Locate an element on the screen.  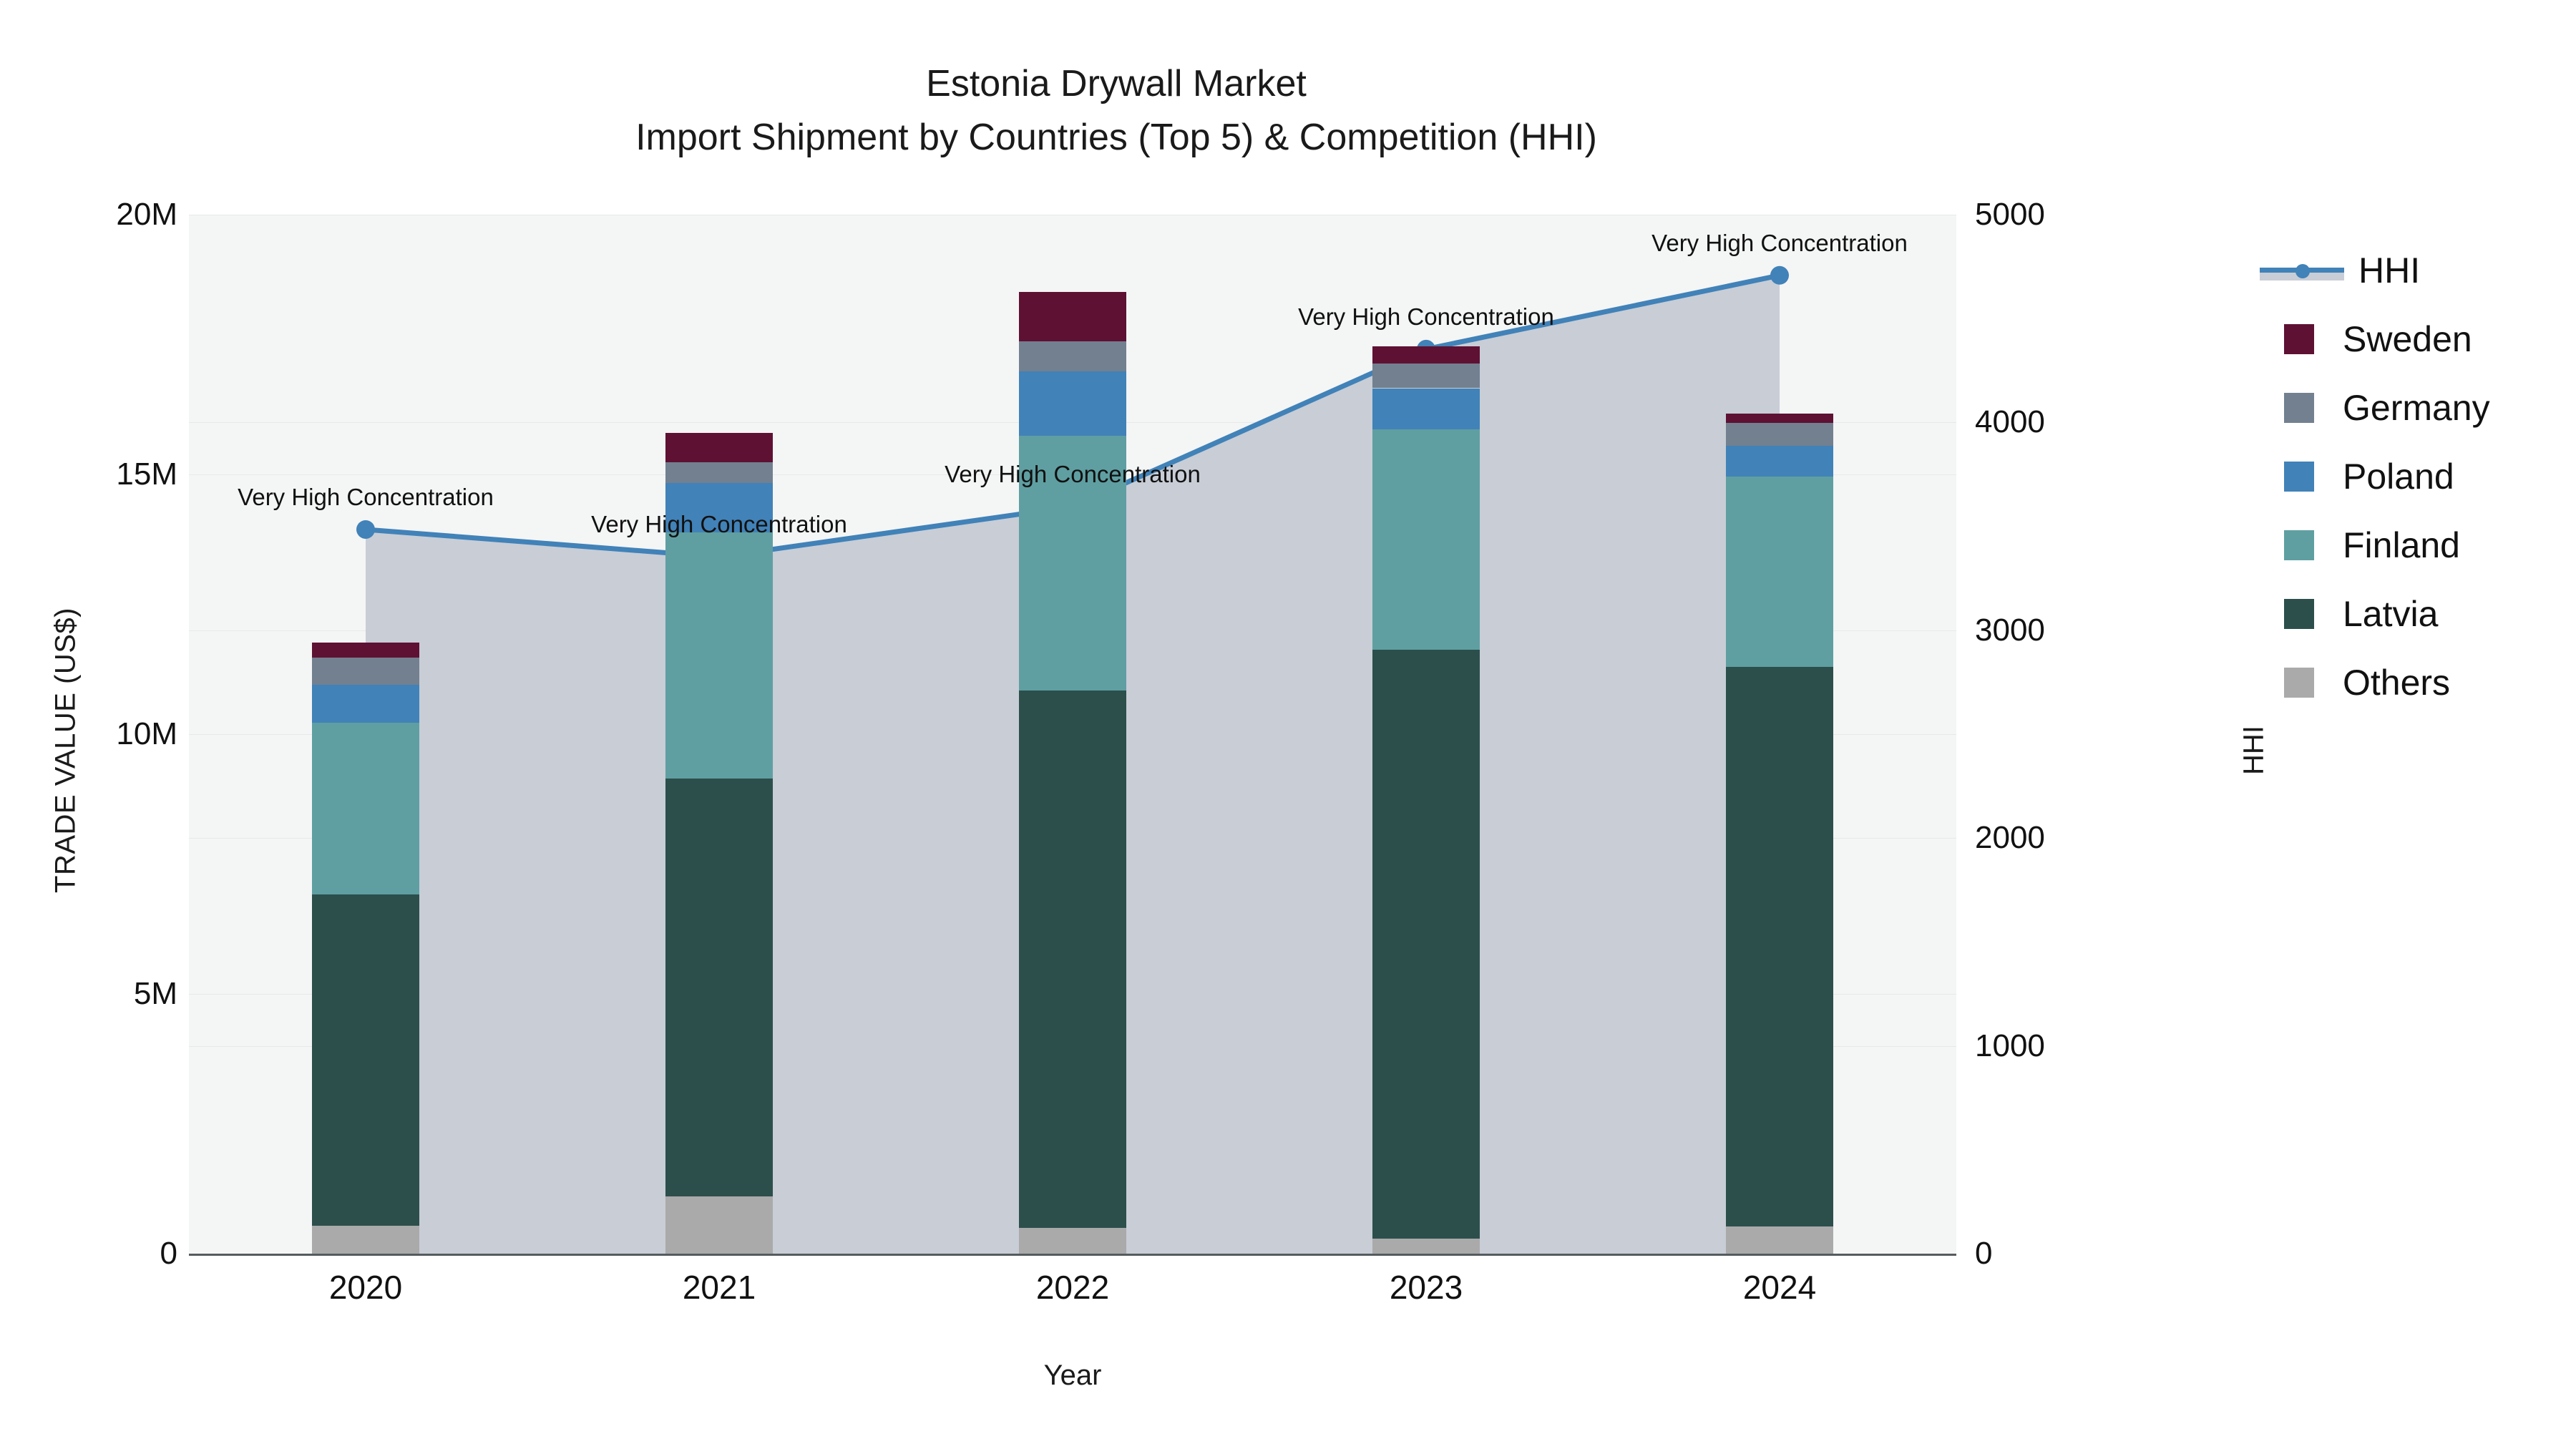
y2-tick-label: 5000 is located at coordinates (2010, 214).